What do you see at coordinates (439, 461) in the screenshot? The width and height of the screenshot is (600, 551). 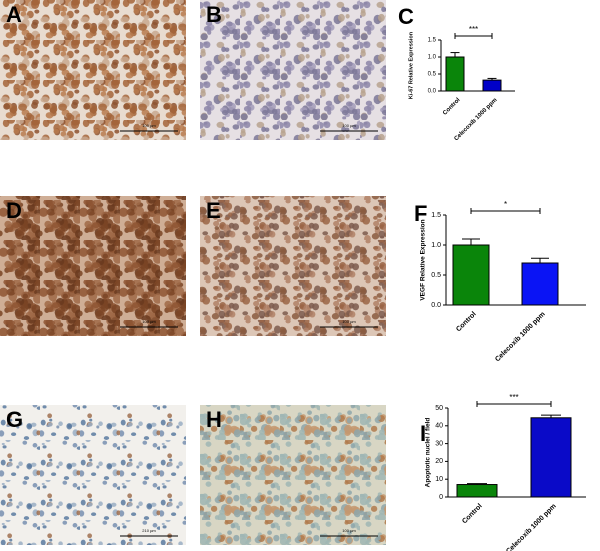 I see `y-tick-label: 20` at bounding box center [439, 461].